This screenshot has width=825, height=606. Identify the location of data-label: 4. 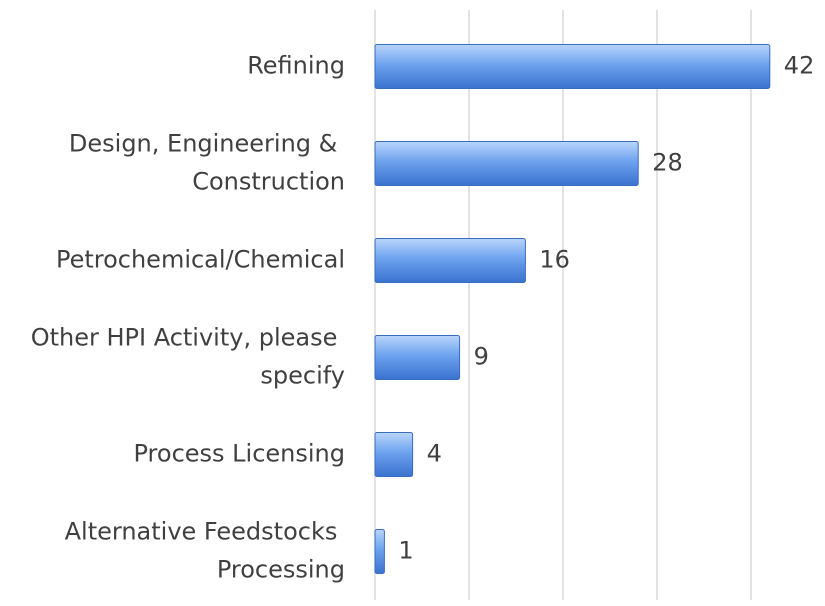
(434, 454).